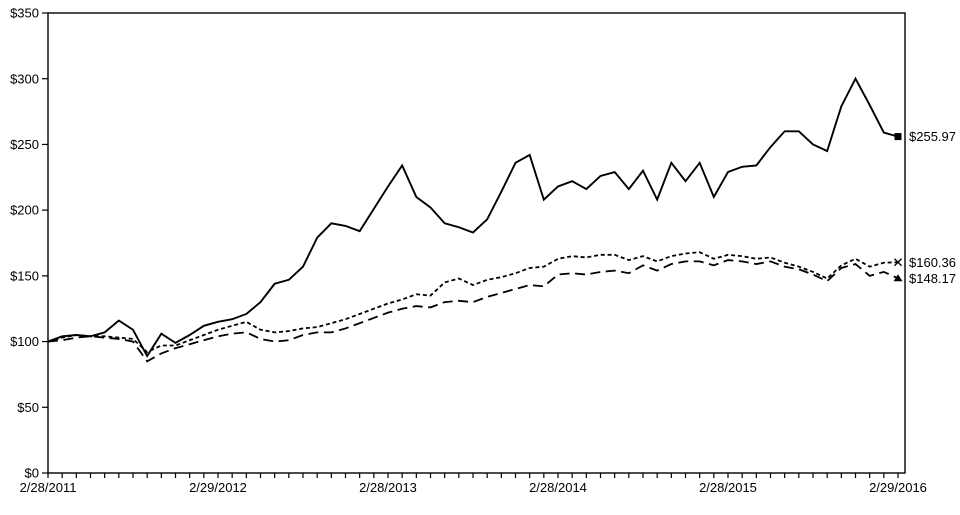 The width and height of the screenshot is (960, 515). Describe the element at coordinates (728, 487) in the screenshot. I see `x-axis-tick-label: 2/28/2015` at that location.